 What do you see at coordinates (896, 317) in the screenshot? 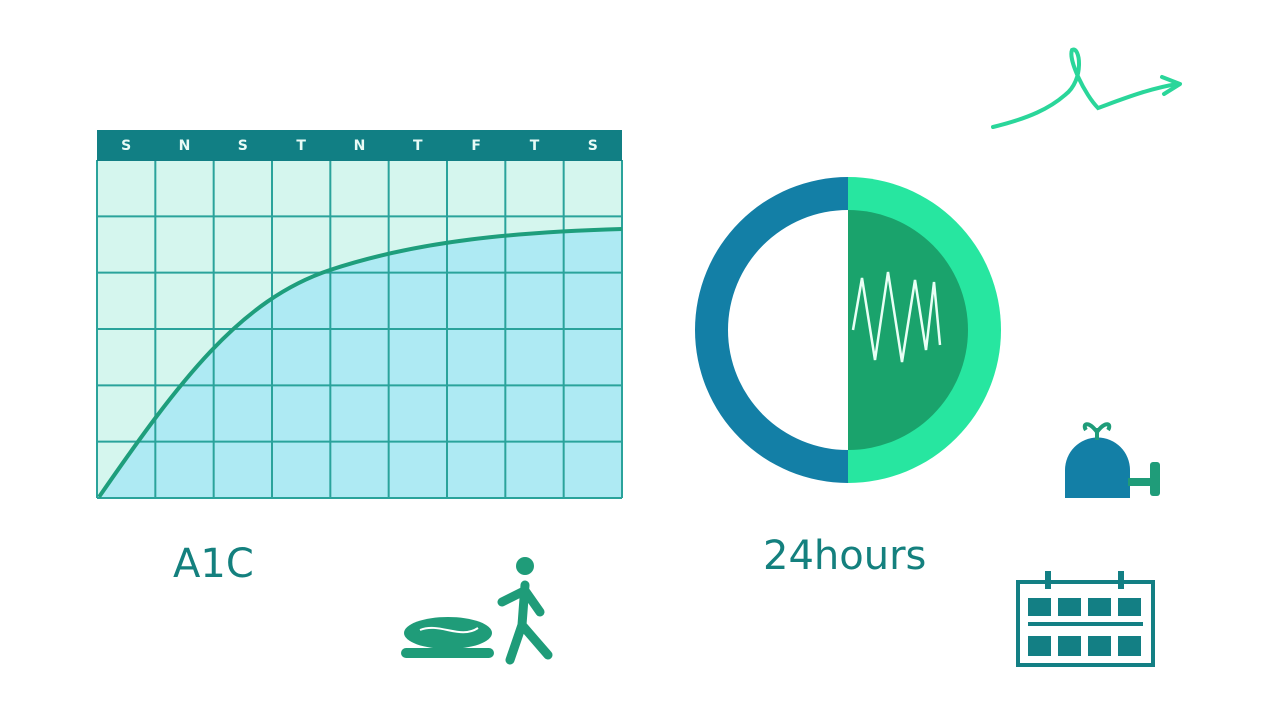
I see `wave` at bounding box center [896, 317].